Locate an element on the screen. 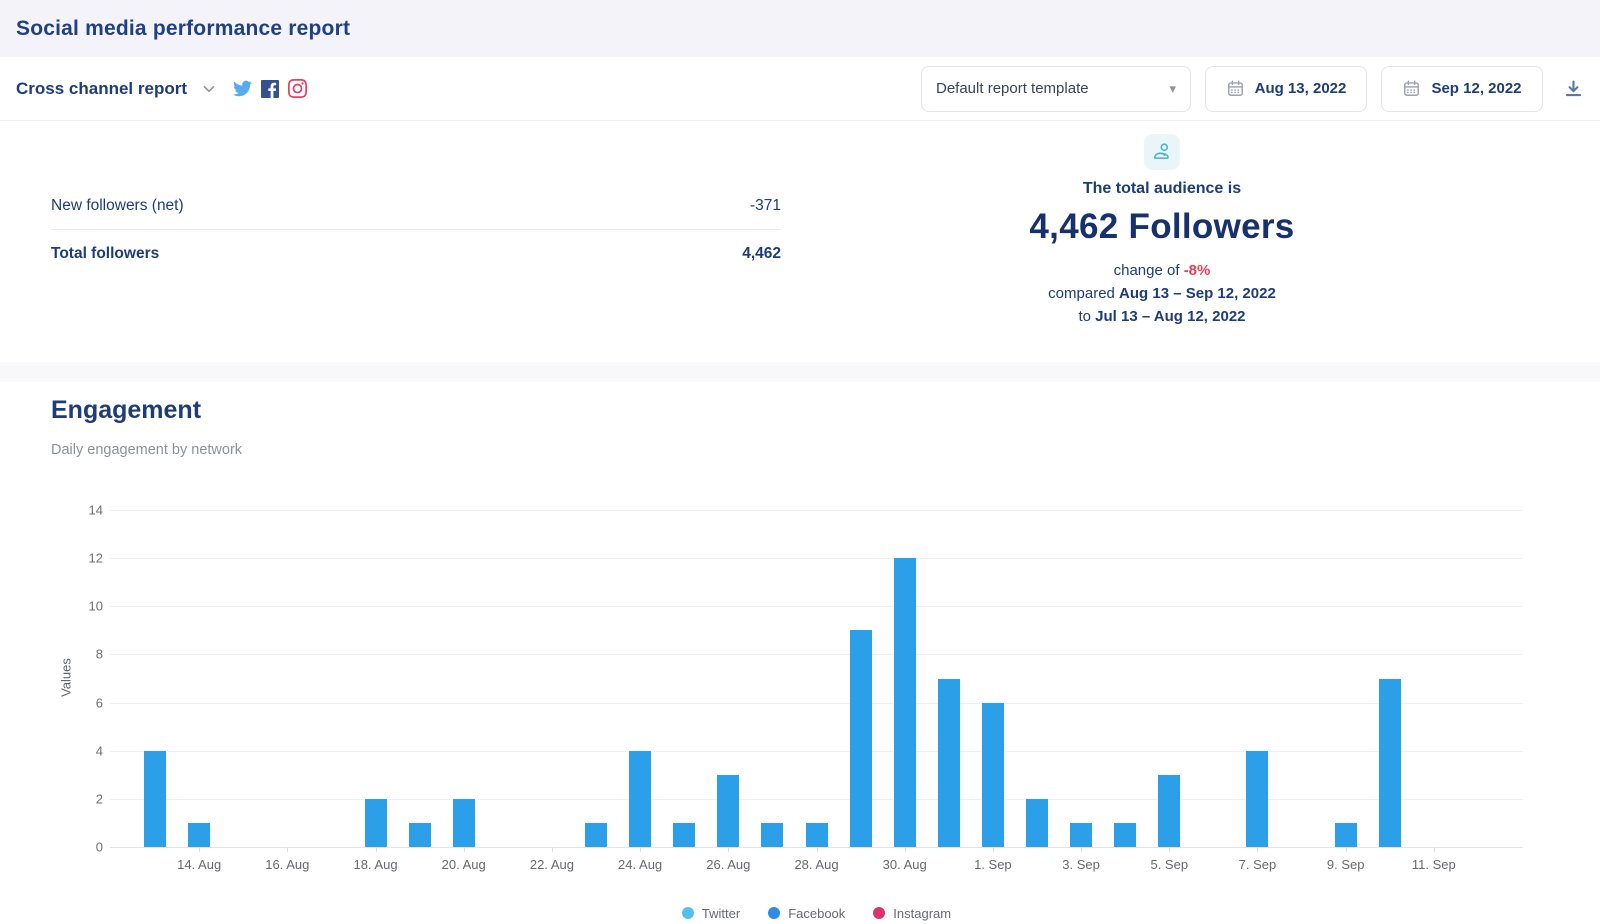  section-subtitle: Daily engagement by network is located at coordinates (147, 450).